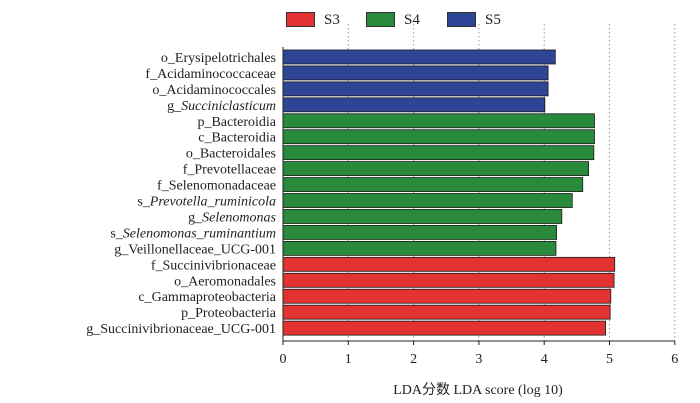 The height and width of the screenshot is (403, 700). Describe the element at coordinates (478, 390) in the screenshot. I see `x-axis-label: LDA分数 LDA score (log 10)` at that location.